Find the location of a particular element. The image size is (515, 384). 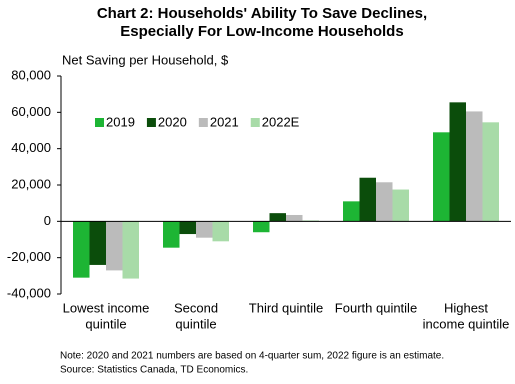

y-tick-label: 60,000 is located at coordinates (31, 111).